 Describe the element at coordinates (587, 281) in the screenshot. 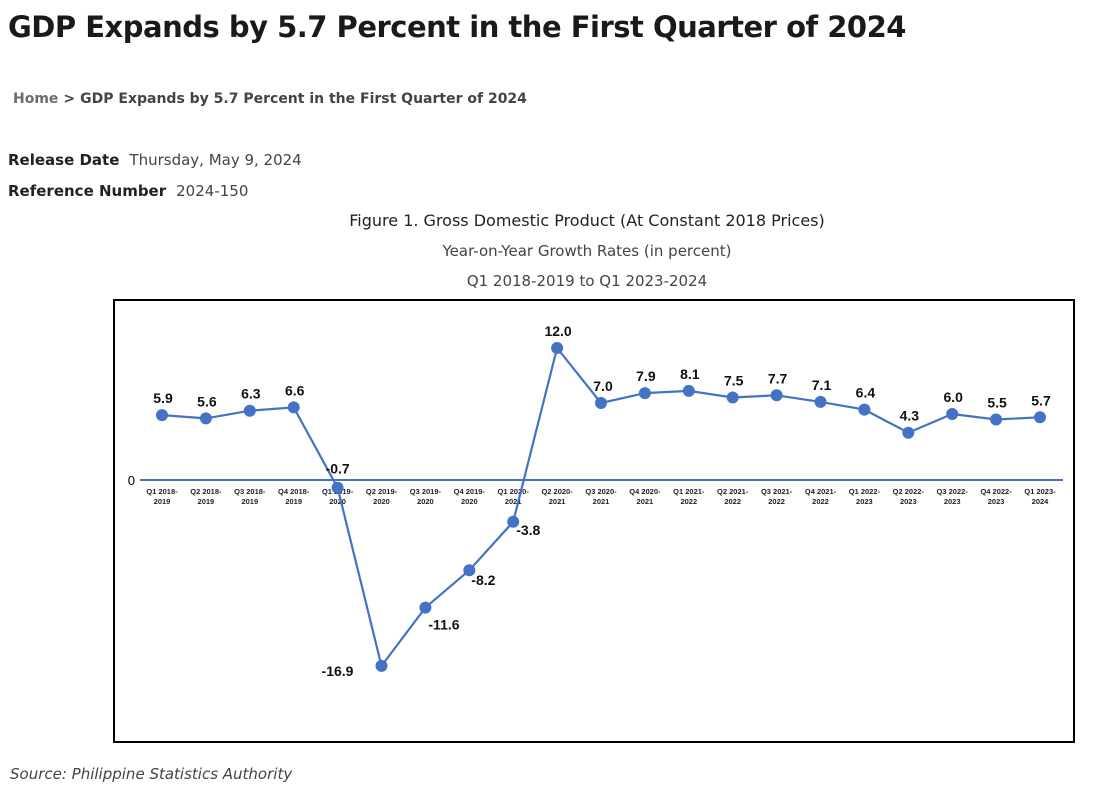

I see `figure-period: Q1 2018-2019 to Q1 2023-2024` at that location.